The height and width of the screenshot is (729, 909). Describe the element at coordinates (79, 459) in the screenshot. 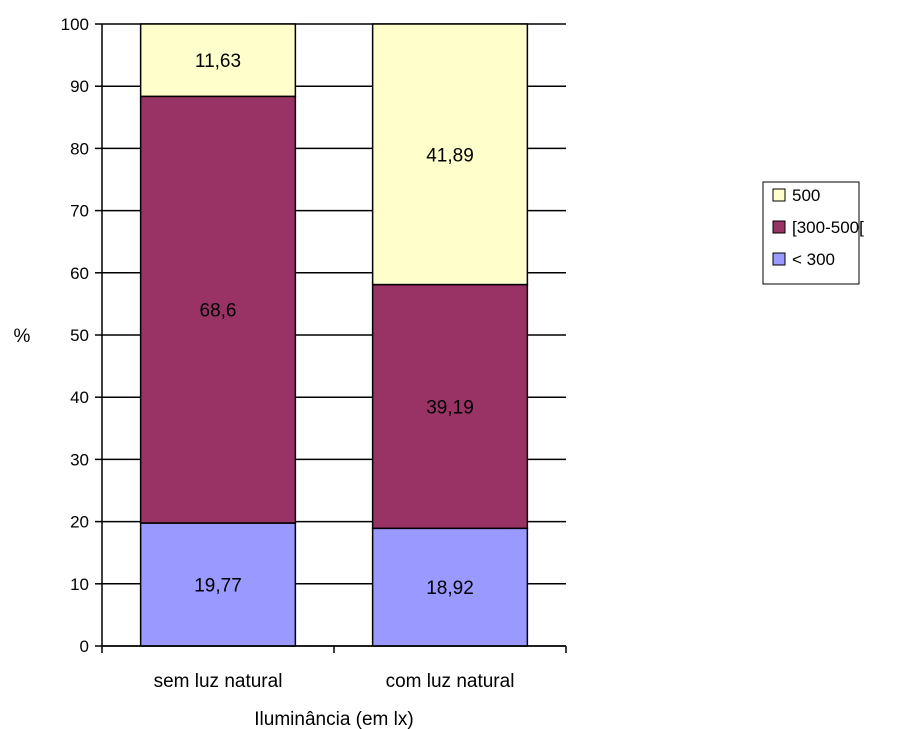

I see `y-tick-label: 30` at that location.